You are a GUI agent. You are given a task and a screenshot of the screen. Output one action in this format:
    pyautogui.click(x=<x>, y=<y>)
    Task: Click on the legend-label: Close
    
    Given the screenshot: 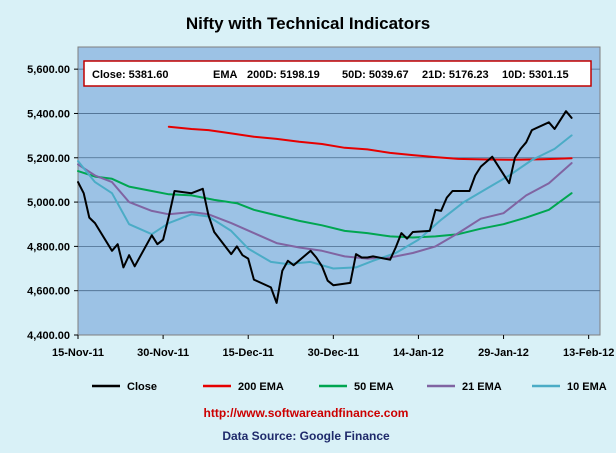 What is the action you would take?
    pyautogui.click(x=142, y=387)
    